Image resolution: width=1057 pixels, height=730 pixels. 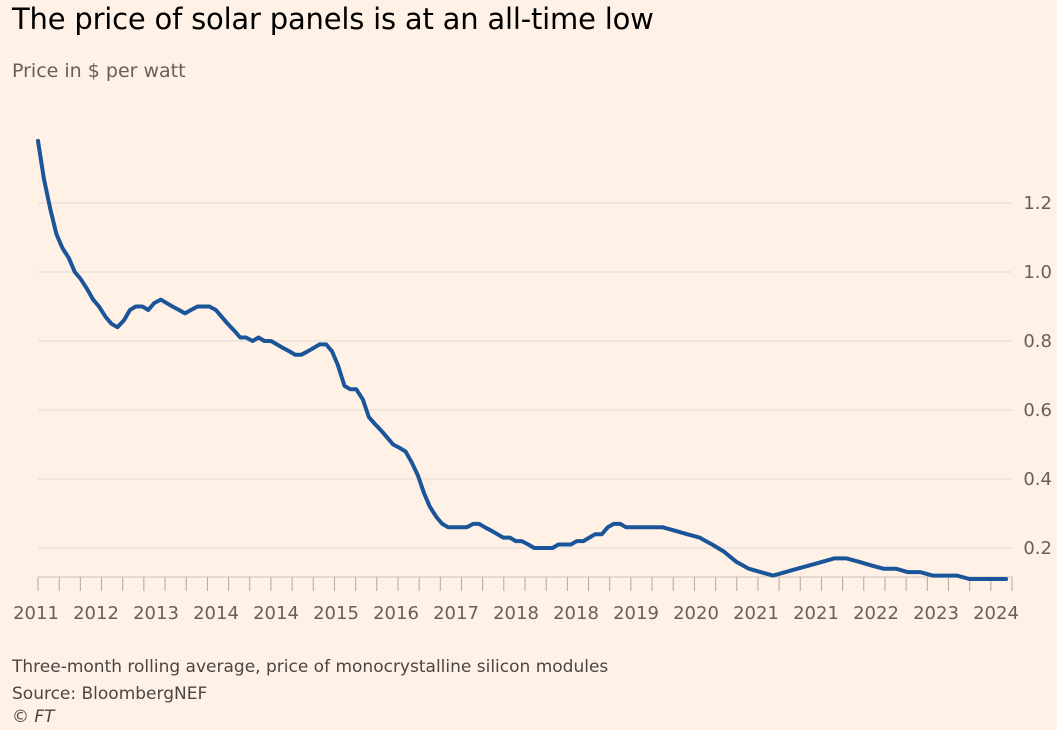 What do you see at coordinates (1037, 203) in the screenshot?
I see `y-tick-label: 1.2` at bounding box center [1037, 203].